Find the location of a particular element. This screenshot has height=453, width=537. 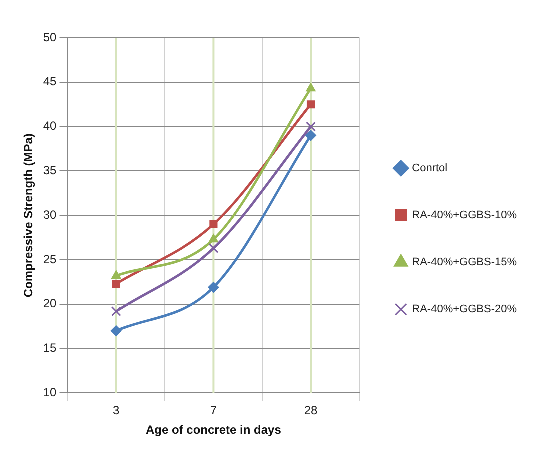

x-tick-label: 28 is located at coordinates (311, 411).